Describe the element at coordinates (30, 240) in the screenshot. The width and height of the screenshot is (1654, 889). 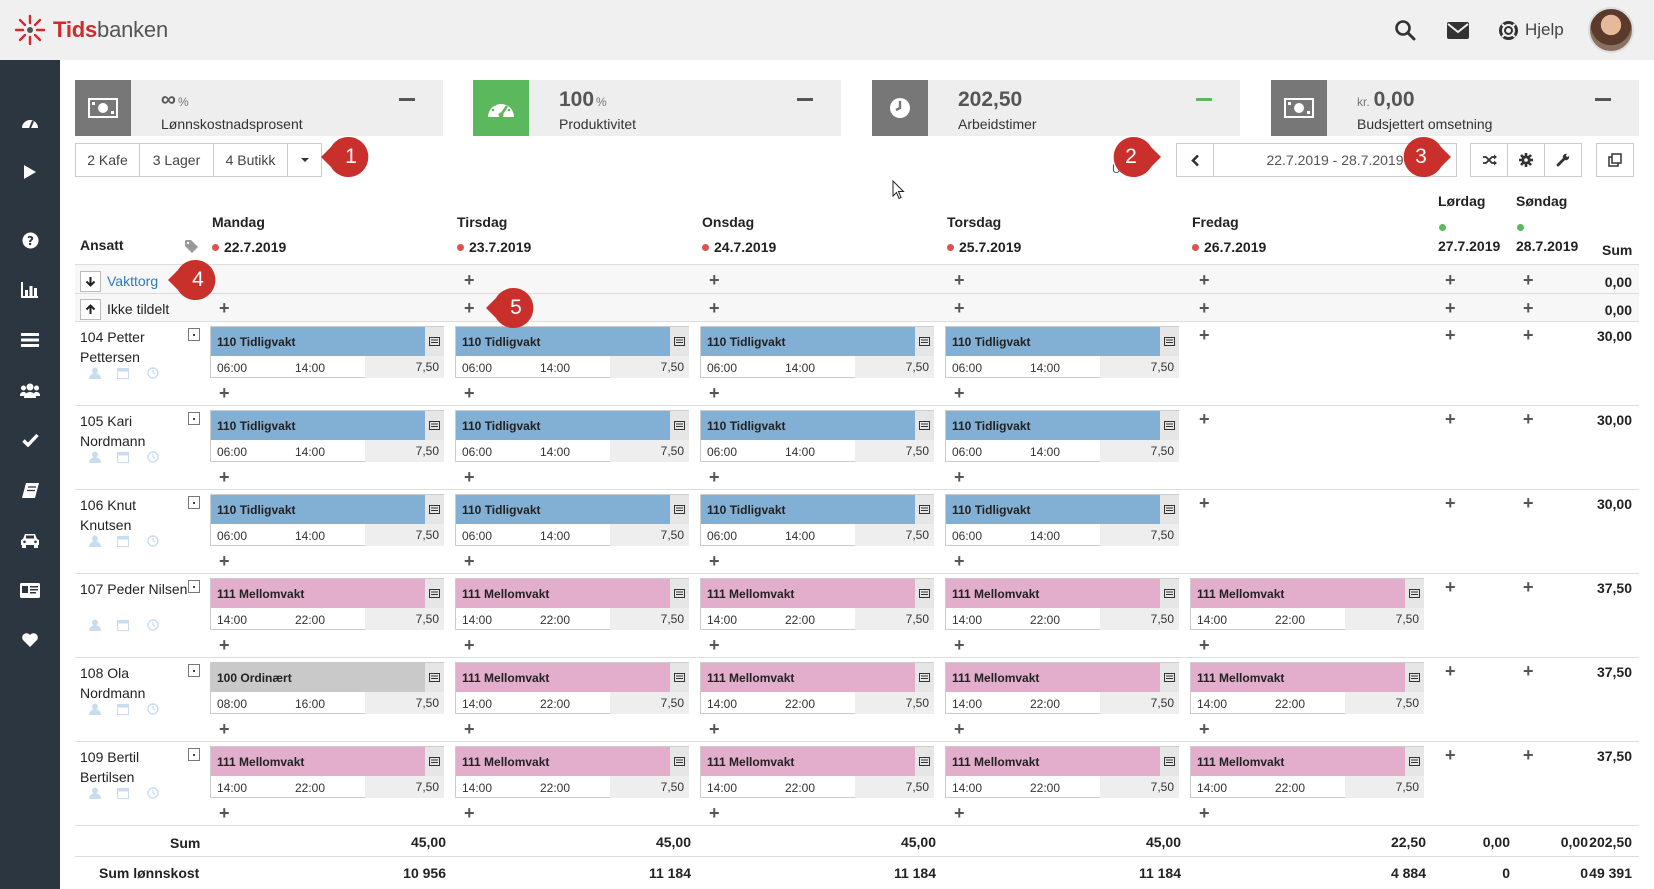
I see `question-icon: ?` at that location.